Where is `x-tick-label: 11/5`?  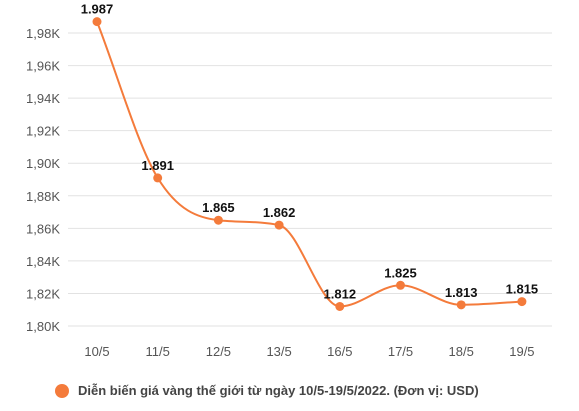
x-tick-label: 11/5 is located at coordinates (158, 351).